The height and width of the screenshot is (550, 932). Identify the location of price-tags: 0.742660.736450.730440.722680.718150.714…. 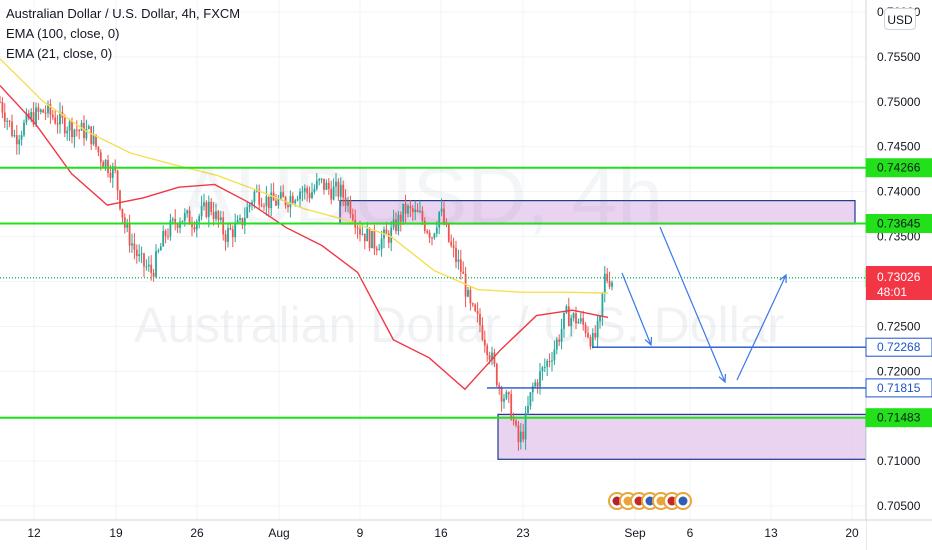
(898, 293).